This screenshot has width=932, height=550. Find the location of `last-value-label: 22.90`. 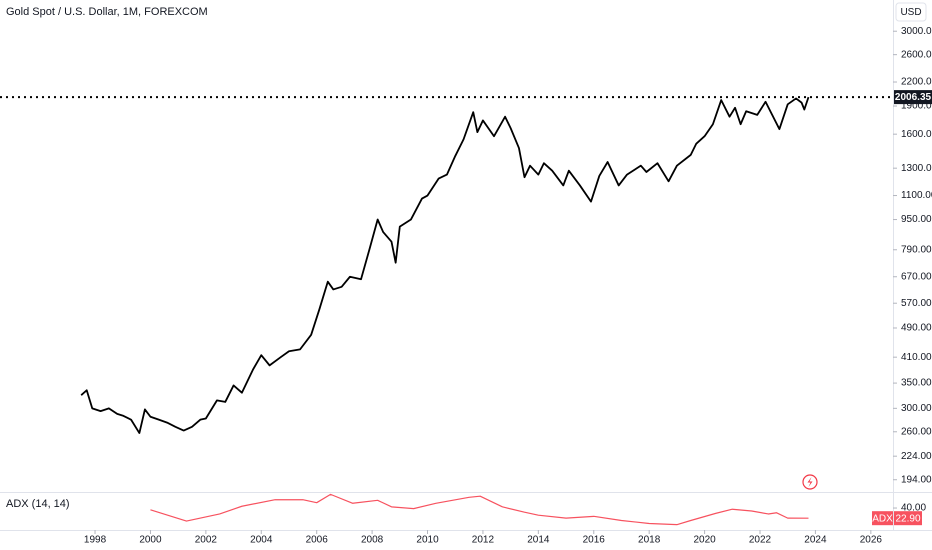

last-value-label: 22.90 is located at coordinates (907, 518).